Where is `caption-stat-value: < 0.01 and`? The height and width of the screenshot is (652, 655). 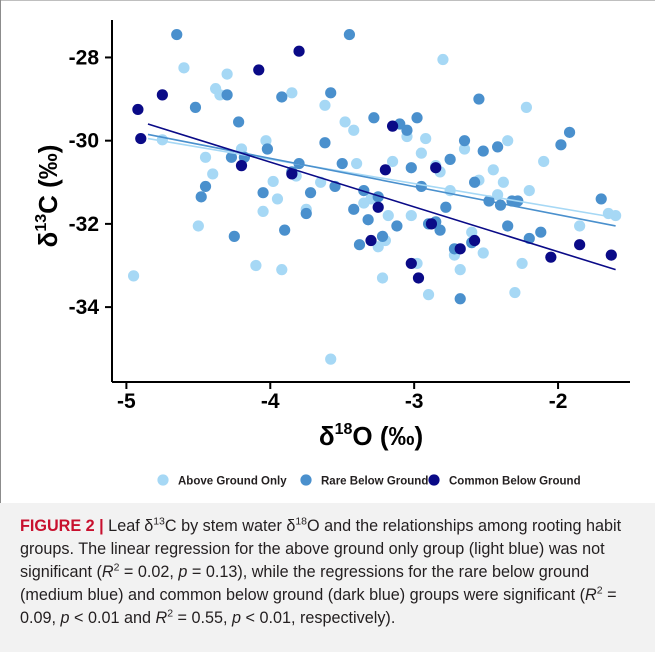
caption-stat-value: < 0.01 and is located at coordinates (113, 618).